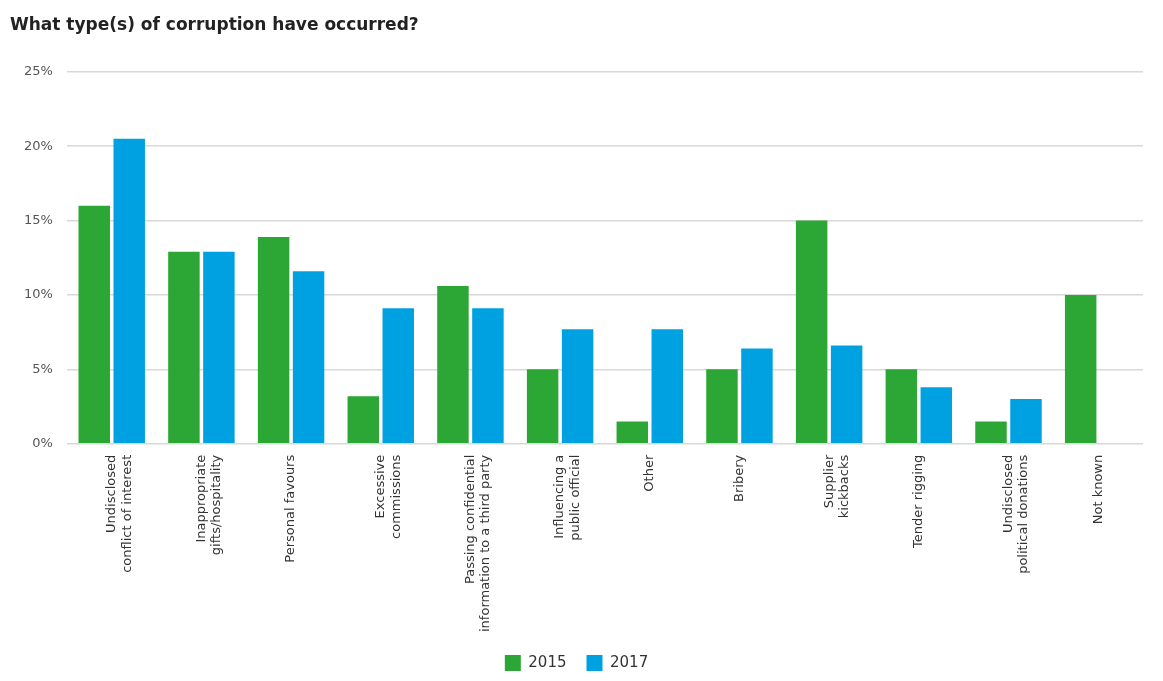 The width and height of the screenshot is (1163, 681). What do you see at coordinates (38, 71) in the screenshot?
I see `y-tick-label: 25%` at bounding box center [38, 71].